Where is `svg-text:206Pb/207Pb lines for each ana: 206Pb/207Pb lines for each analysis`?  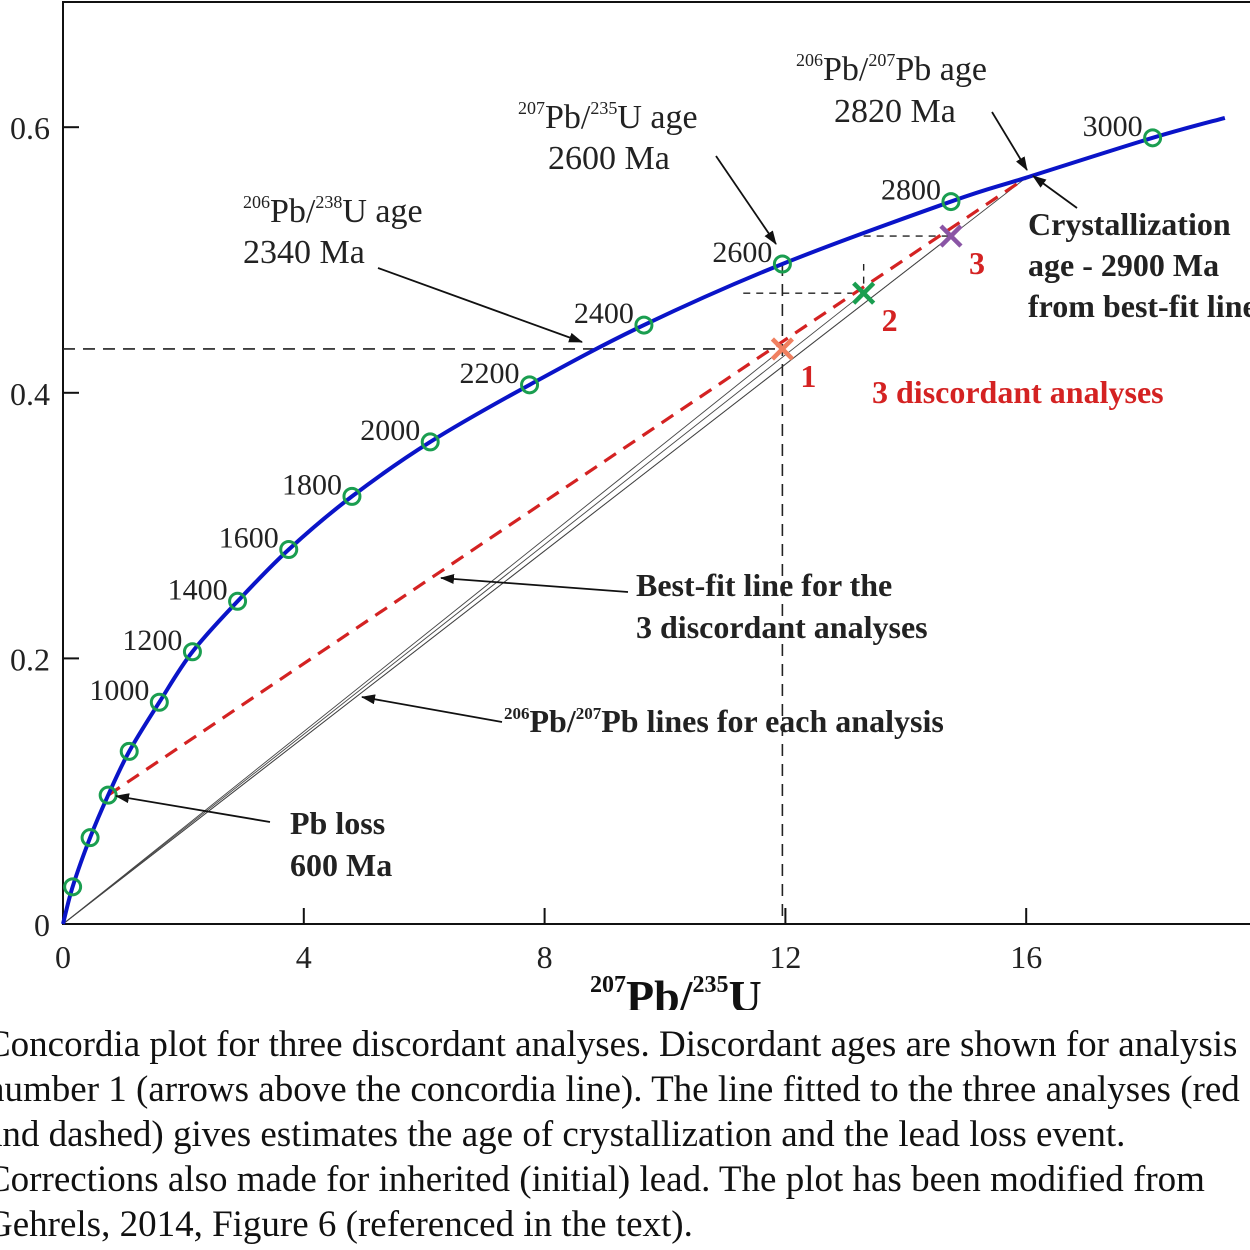
svg-text:206Pb/207Pb lines for each ana: 206Pb/207Pb lines for each analysis is located at coordinates (724, 721).